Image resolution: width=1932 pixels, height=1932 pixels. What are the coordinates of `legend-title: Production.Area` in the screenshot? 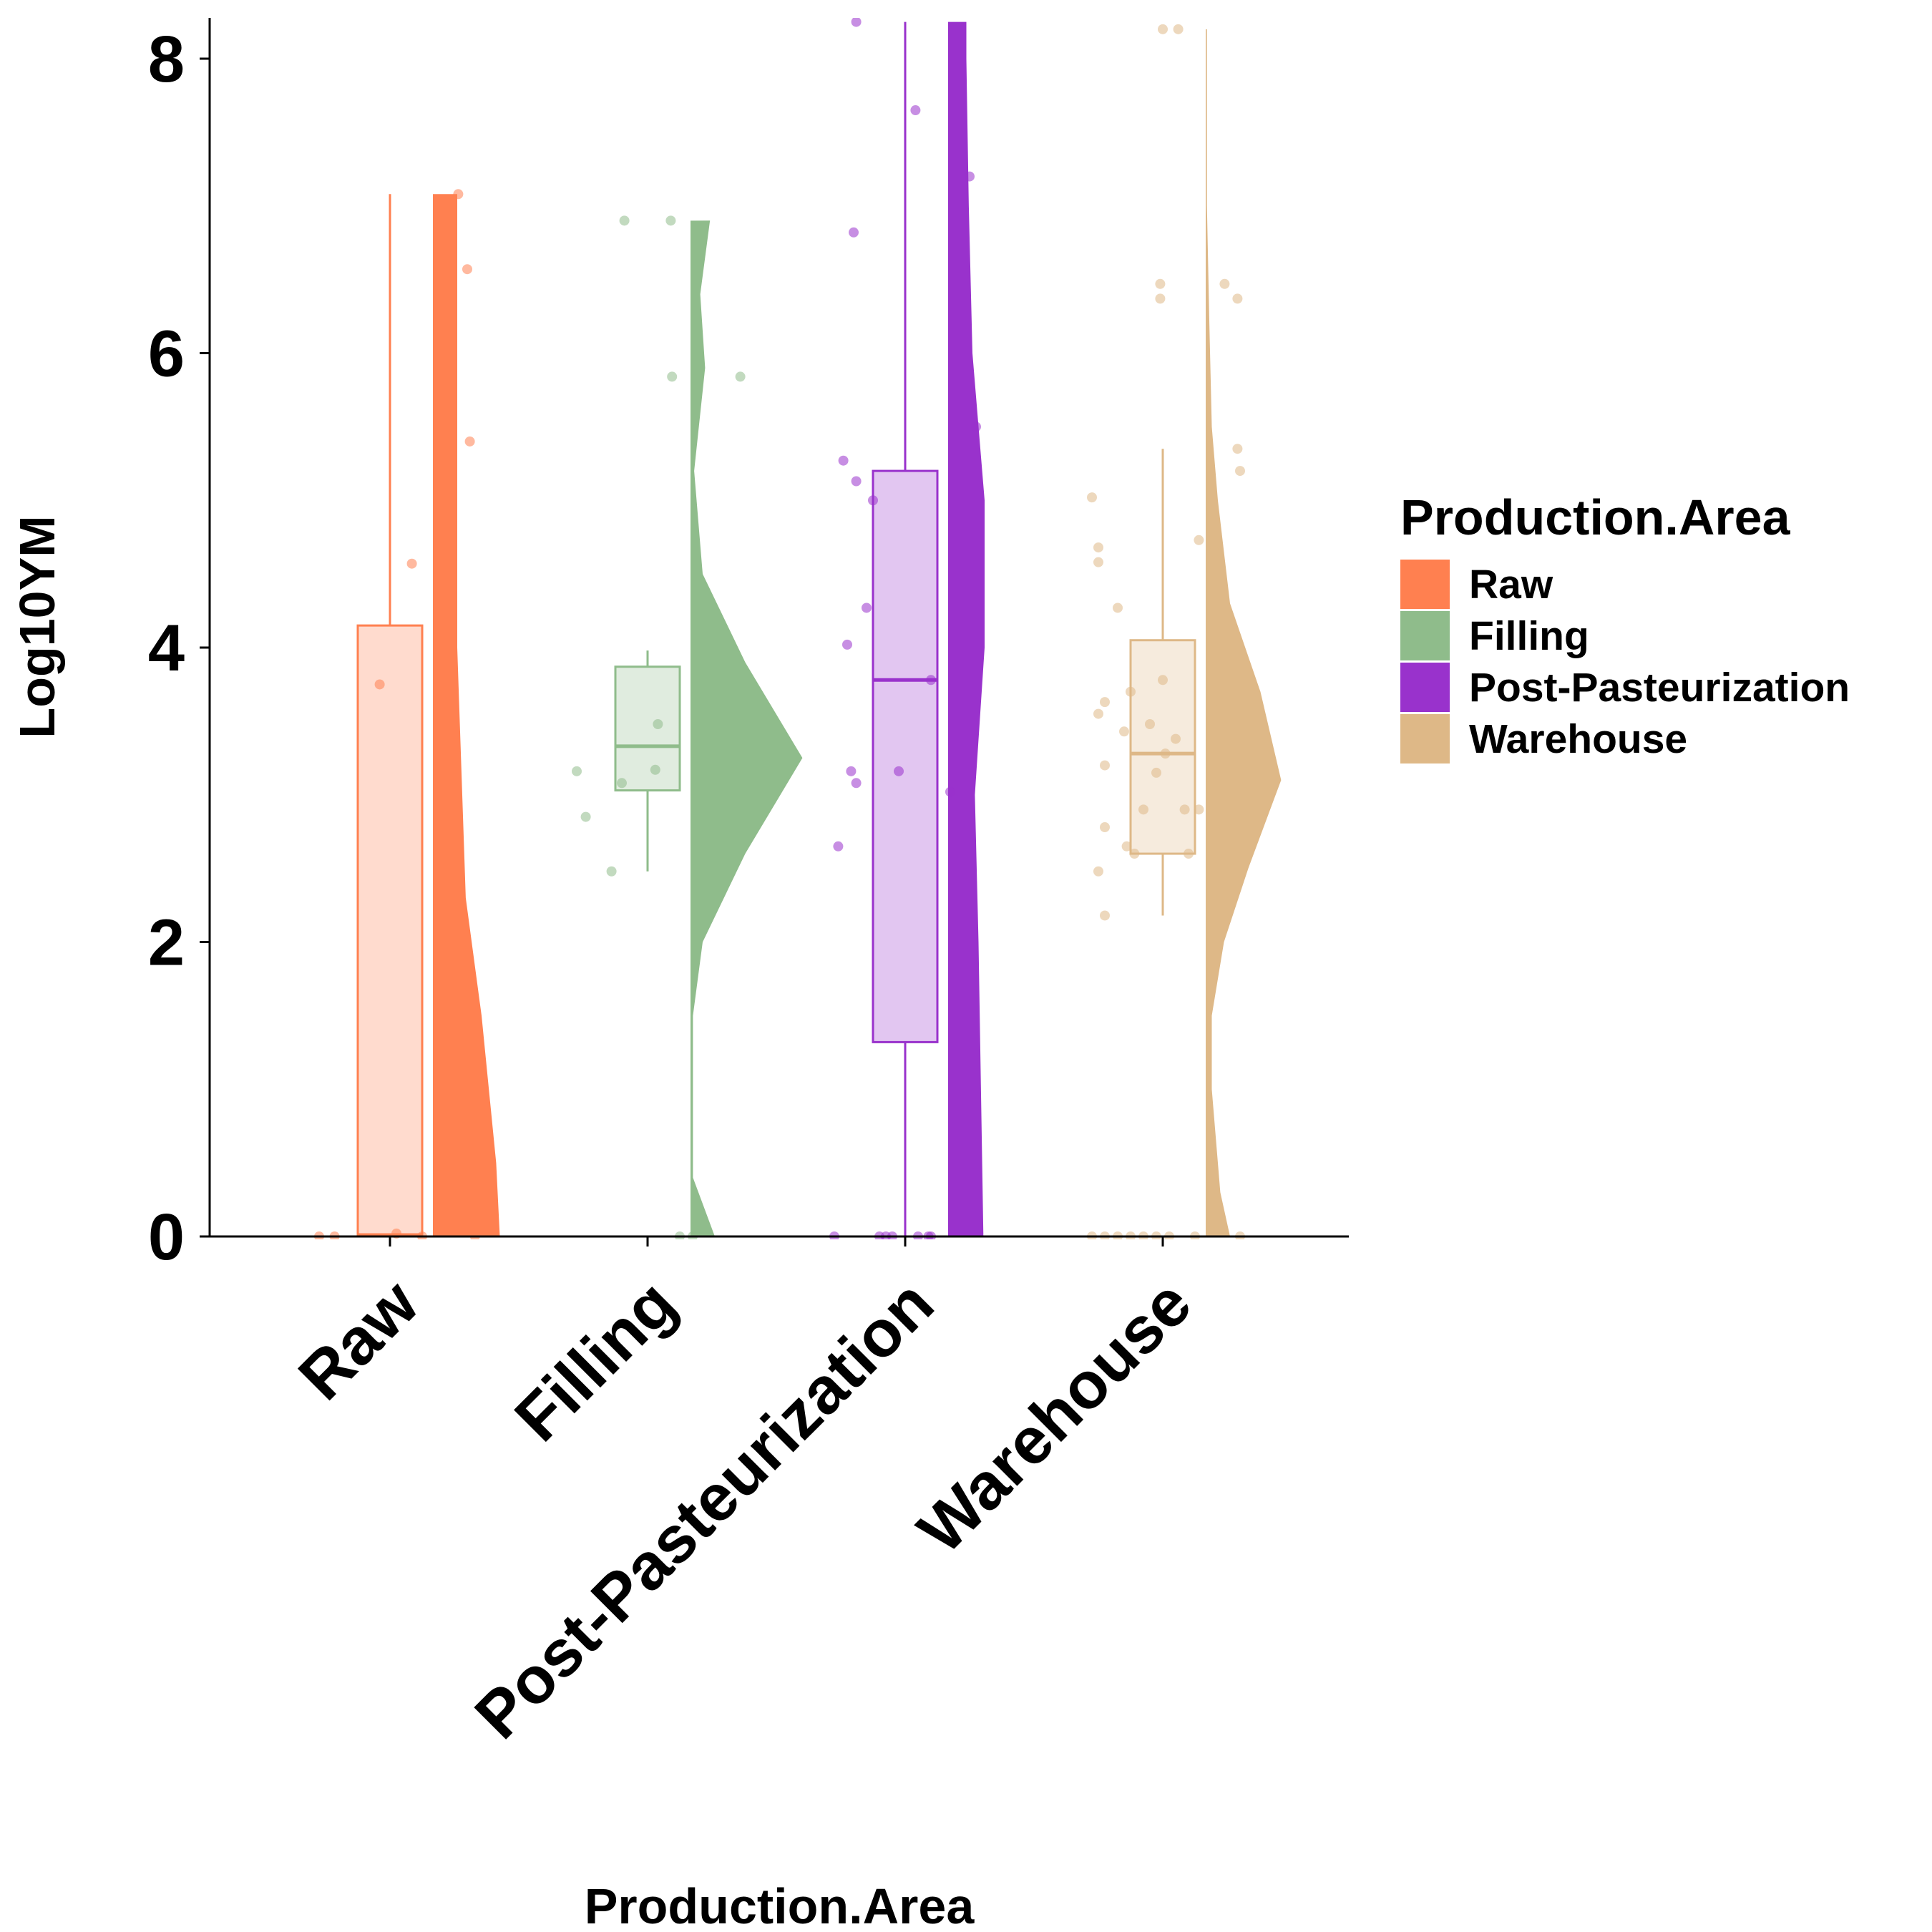 It's located at (1595, 517).